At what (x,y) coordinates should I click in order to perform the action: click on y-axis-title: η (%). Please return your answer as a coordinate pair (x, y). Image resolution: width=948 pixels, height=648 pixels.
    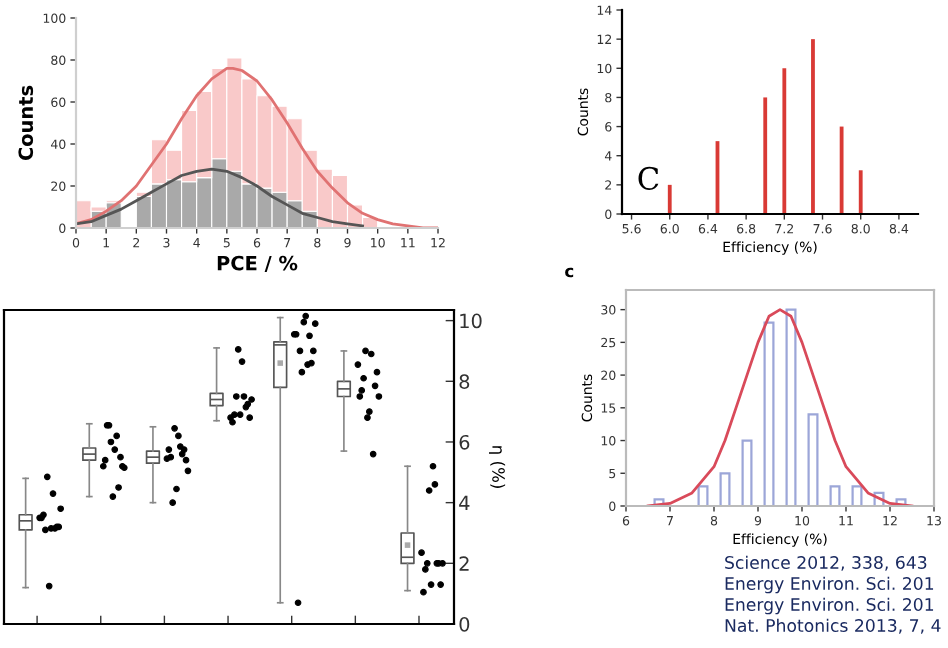
    Looking at the image, I should click on (497, 467).